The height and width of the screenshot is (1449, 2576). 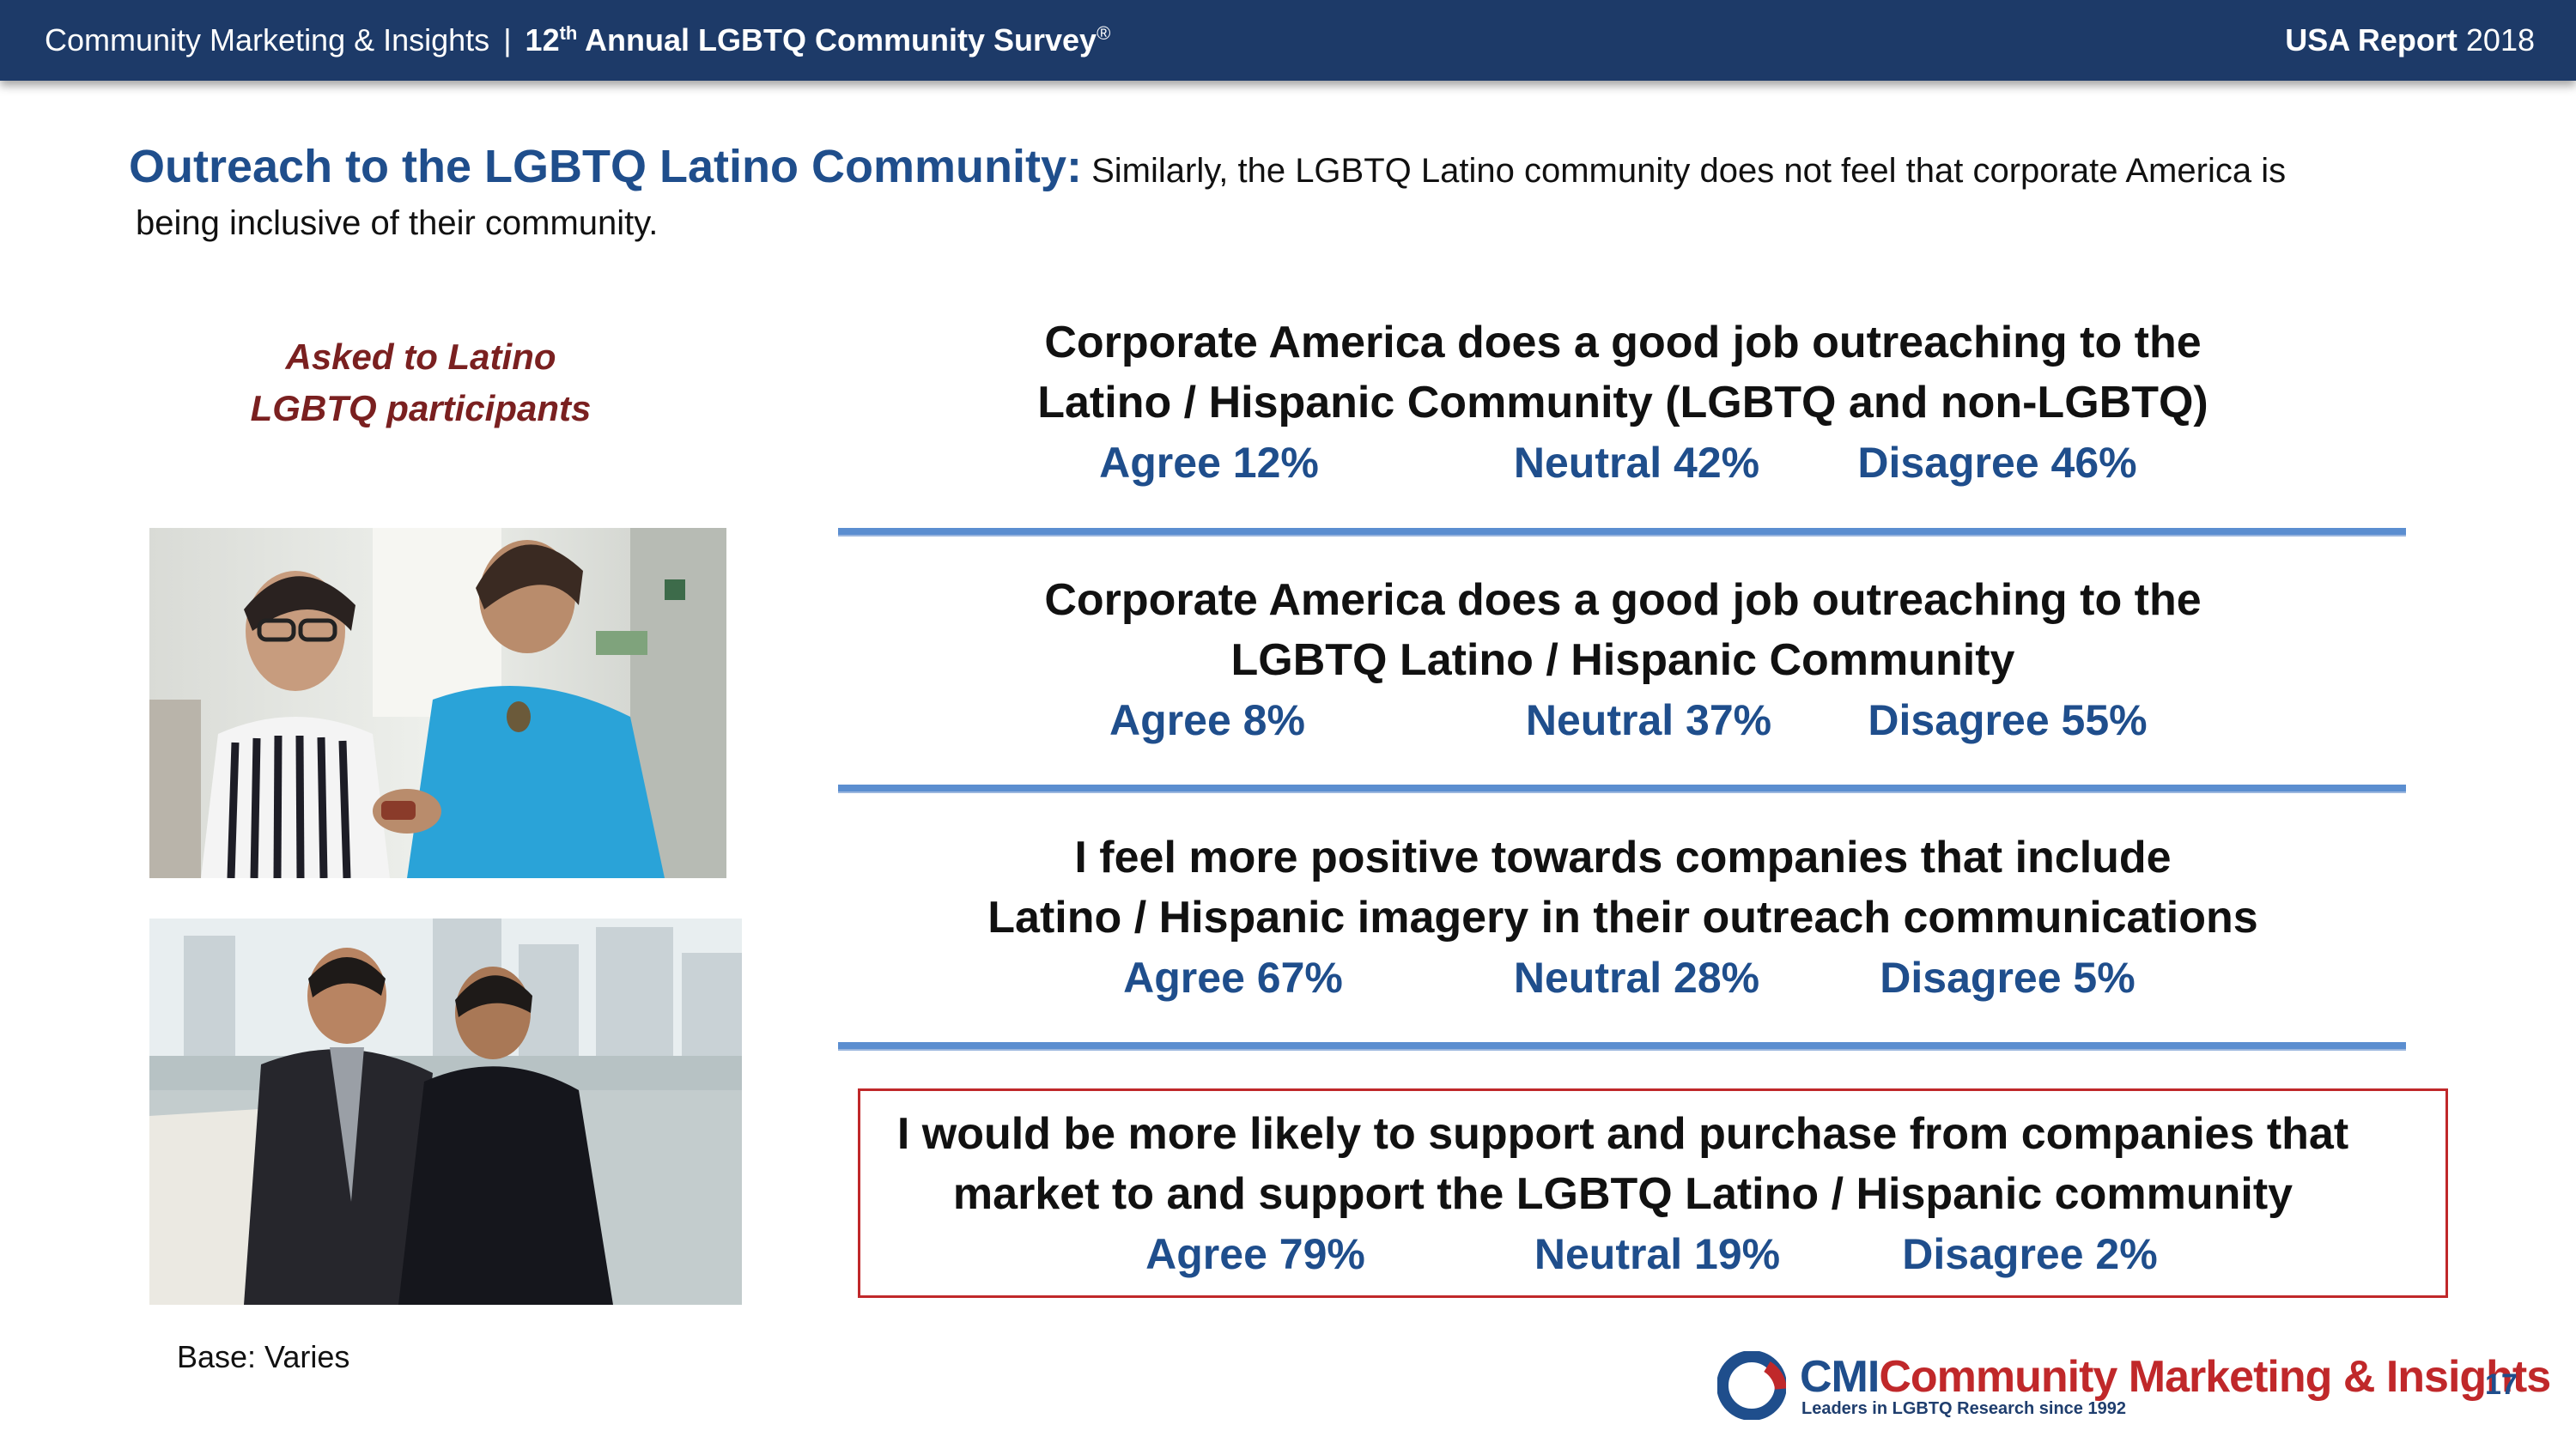 I want to click on agree-value: Agree 67%, so click(x=1233, y=978).